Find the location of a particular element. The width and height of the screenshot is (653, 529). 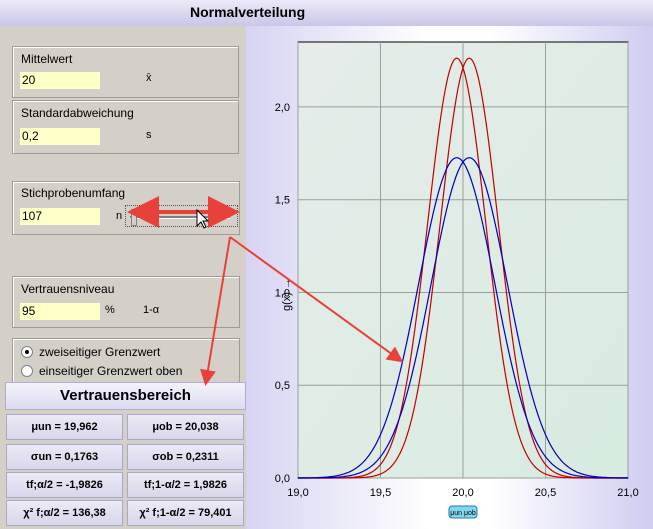

vertrauensniveau-label: Vertrauensniveau is located at coordinates (68, 289).